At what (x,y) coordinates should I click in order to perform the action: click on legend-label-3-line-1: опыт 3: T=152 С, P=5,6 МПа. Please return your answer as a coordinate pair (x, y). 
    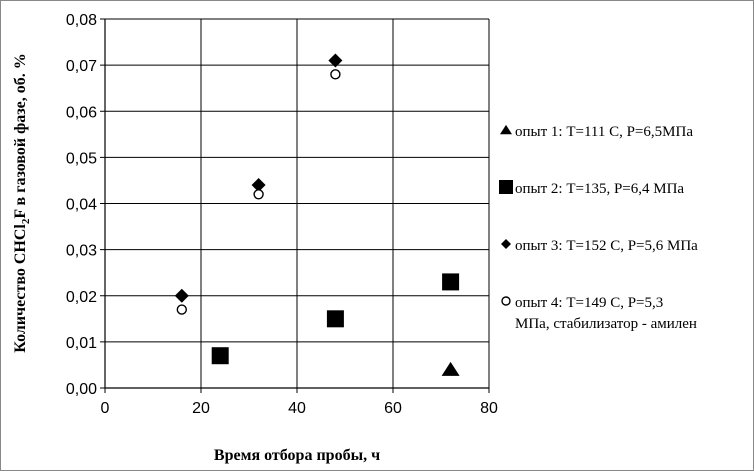
    Looking at the image, I should click on (606, 246).